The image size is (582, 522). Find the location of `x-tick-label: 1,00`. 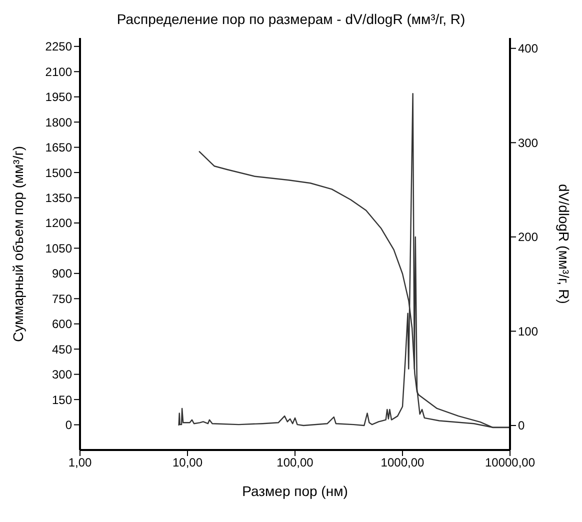

x-tick-label: 1,00 is located at coordinates (80, 463).